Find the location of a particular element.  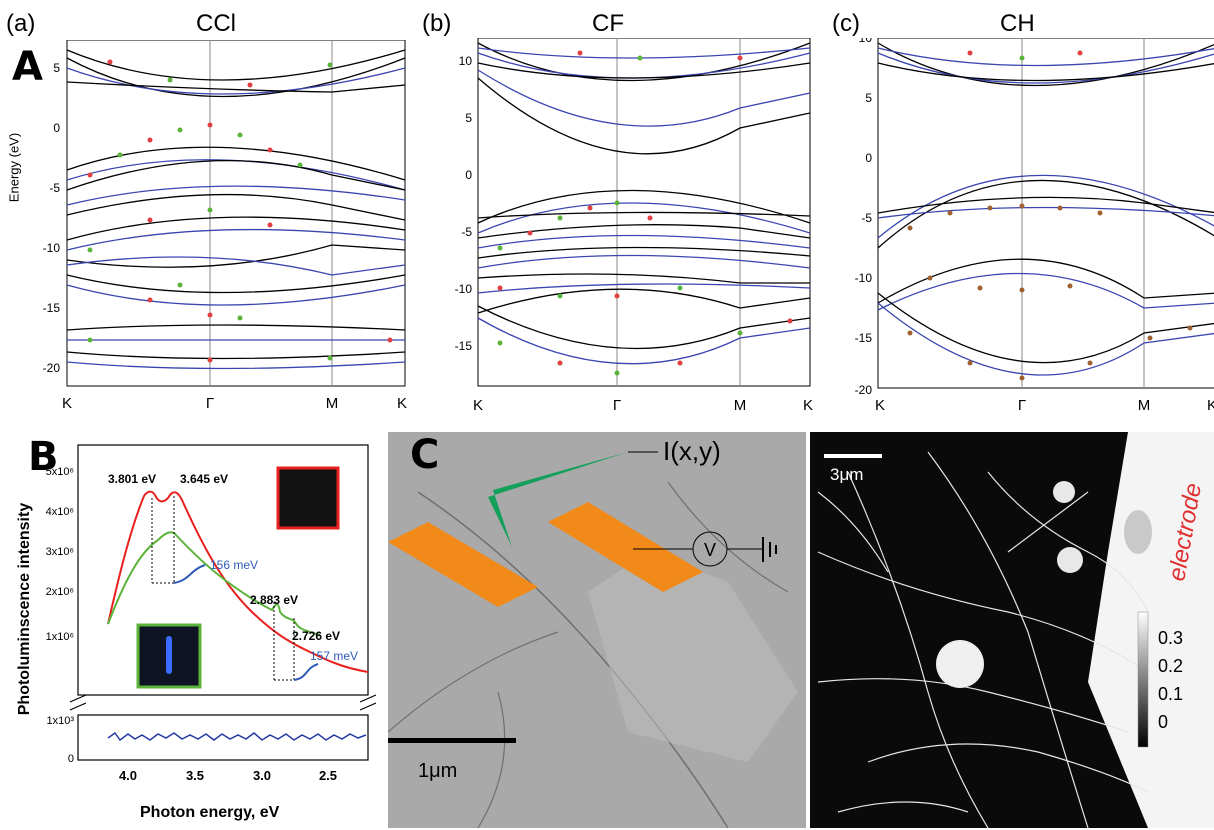

panel-b-title: CF is located at coordinates (608, 23).